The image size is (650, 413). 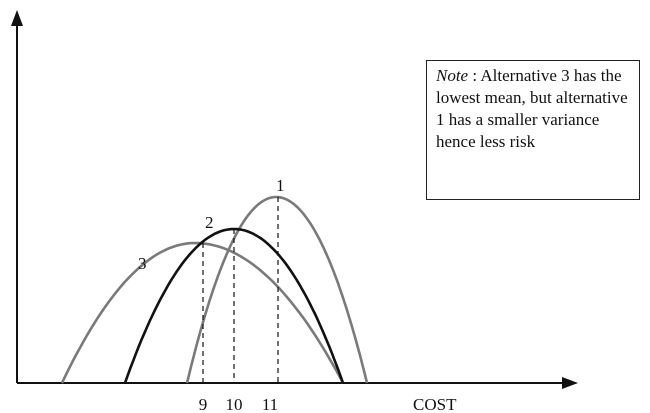 What do you see at coordinates (142, 263) in the screenshot?
I see `curve-label-3: 3` at bounding box center [142, 263].